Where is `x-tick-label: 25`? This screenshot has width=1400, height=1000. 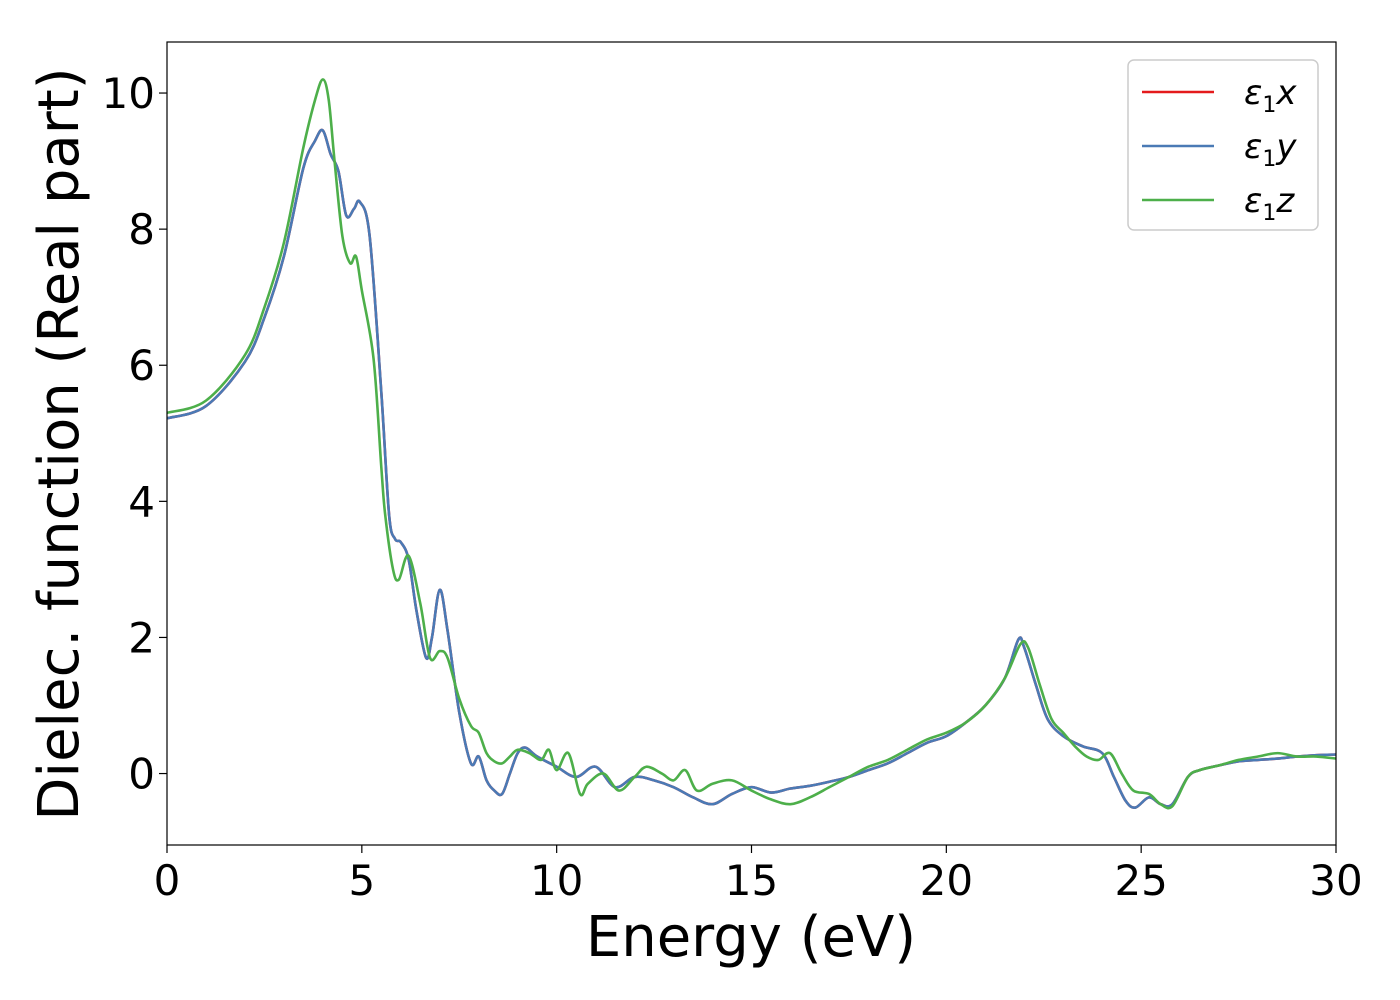
x-tick-label: 25 is located at coordinates (1140, 880).